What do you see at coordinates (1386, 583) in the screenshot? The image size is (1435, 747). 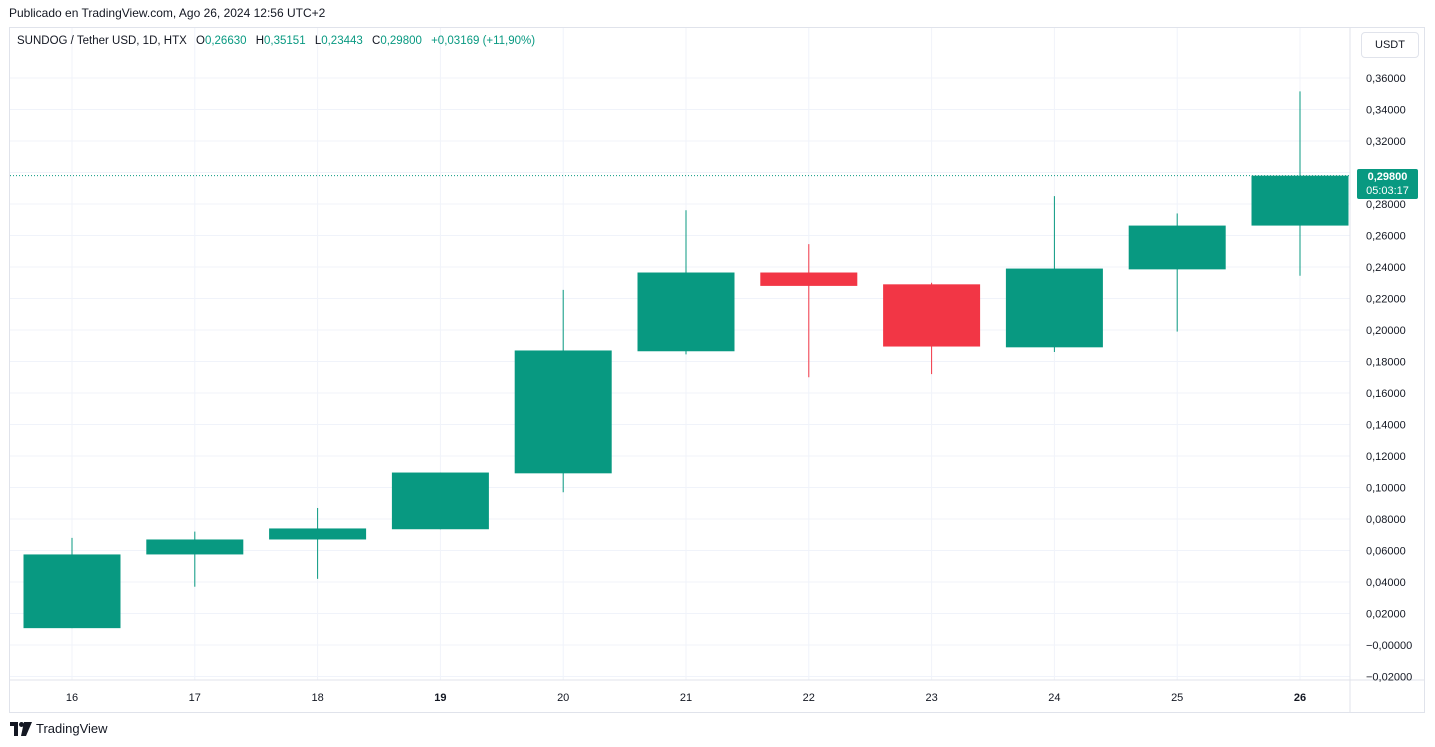 I see `y-tick-label: 0,04000` at bounding box center [1386, 583].